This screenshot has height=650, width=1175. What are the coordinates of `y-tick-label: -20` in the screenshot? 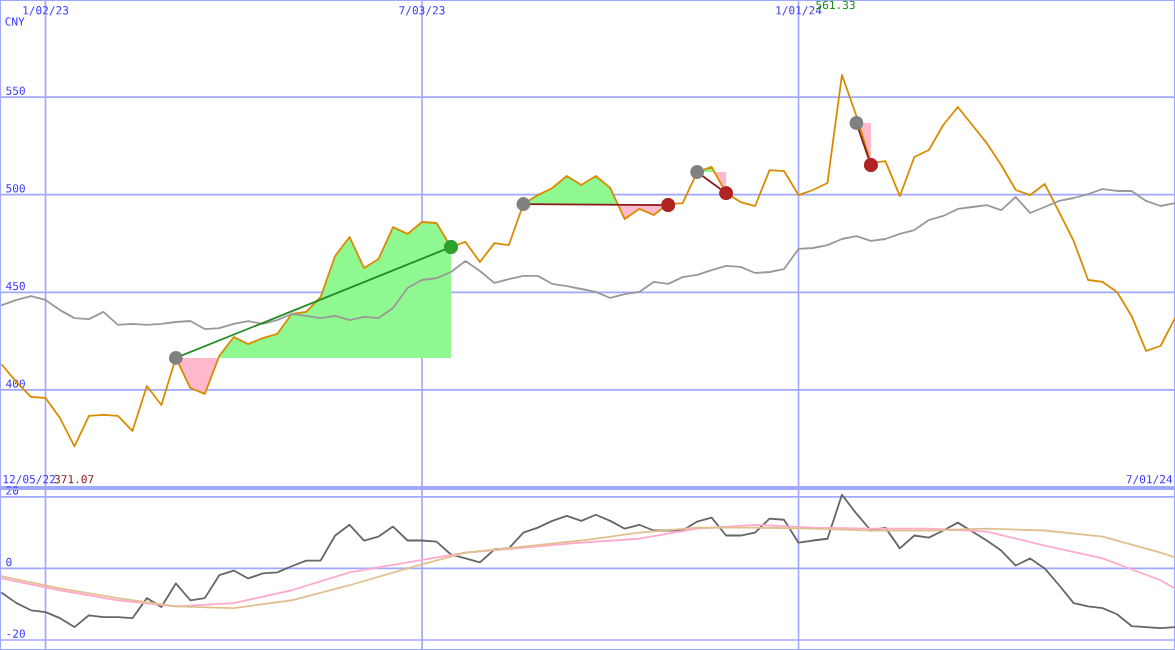 It's located at (16, 633).